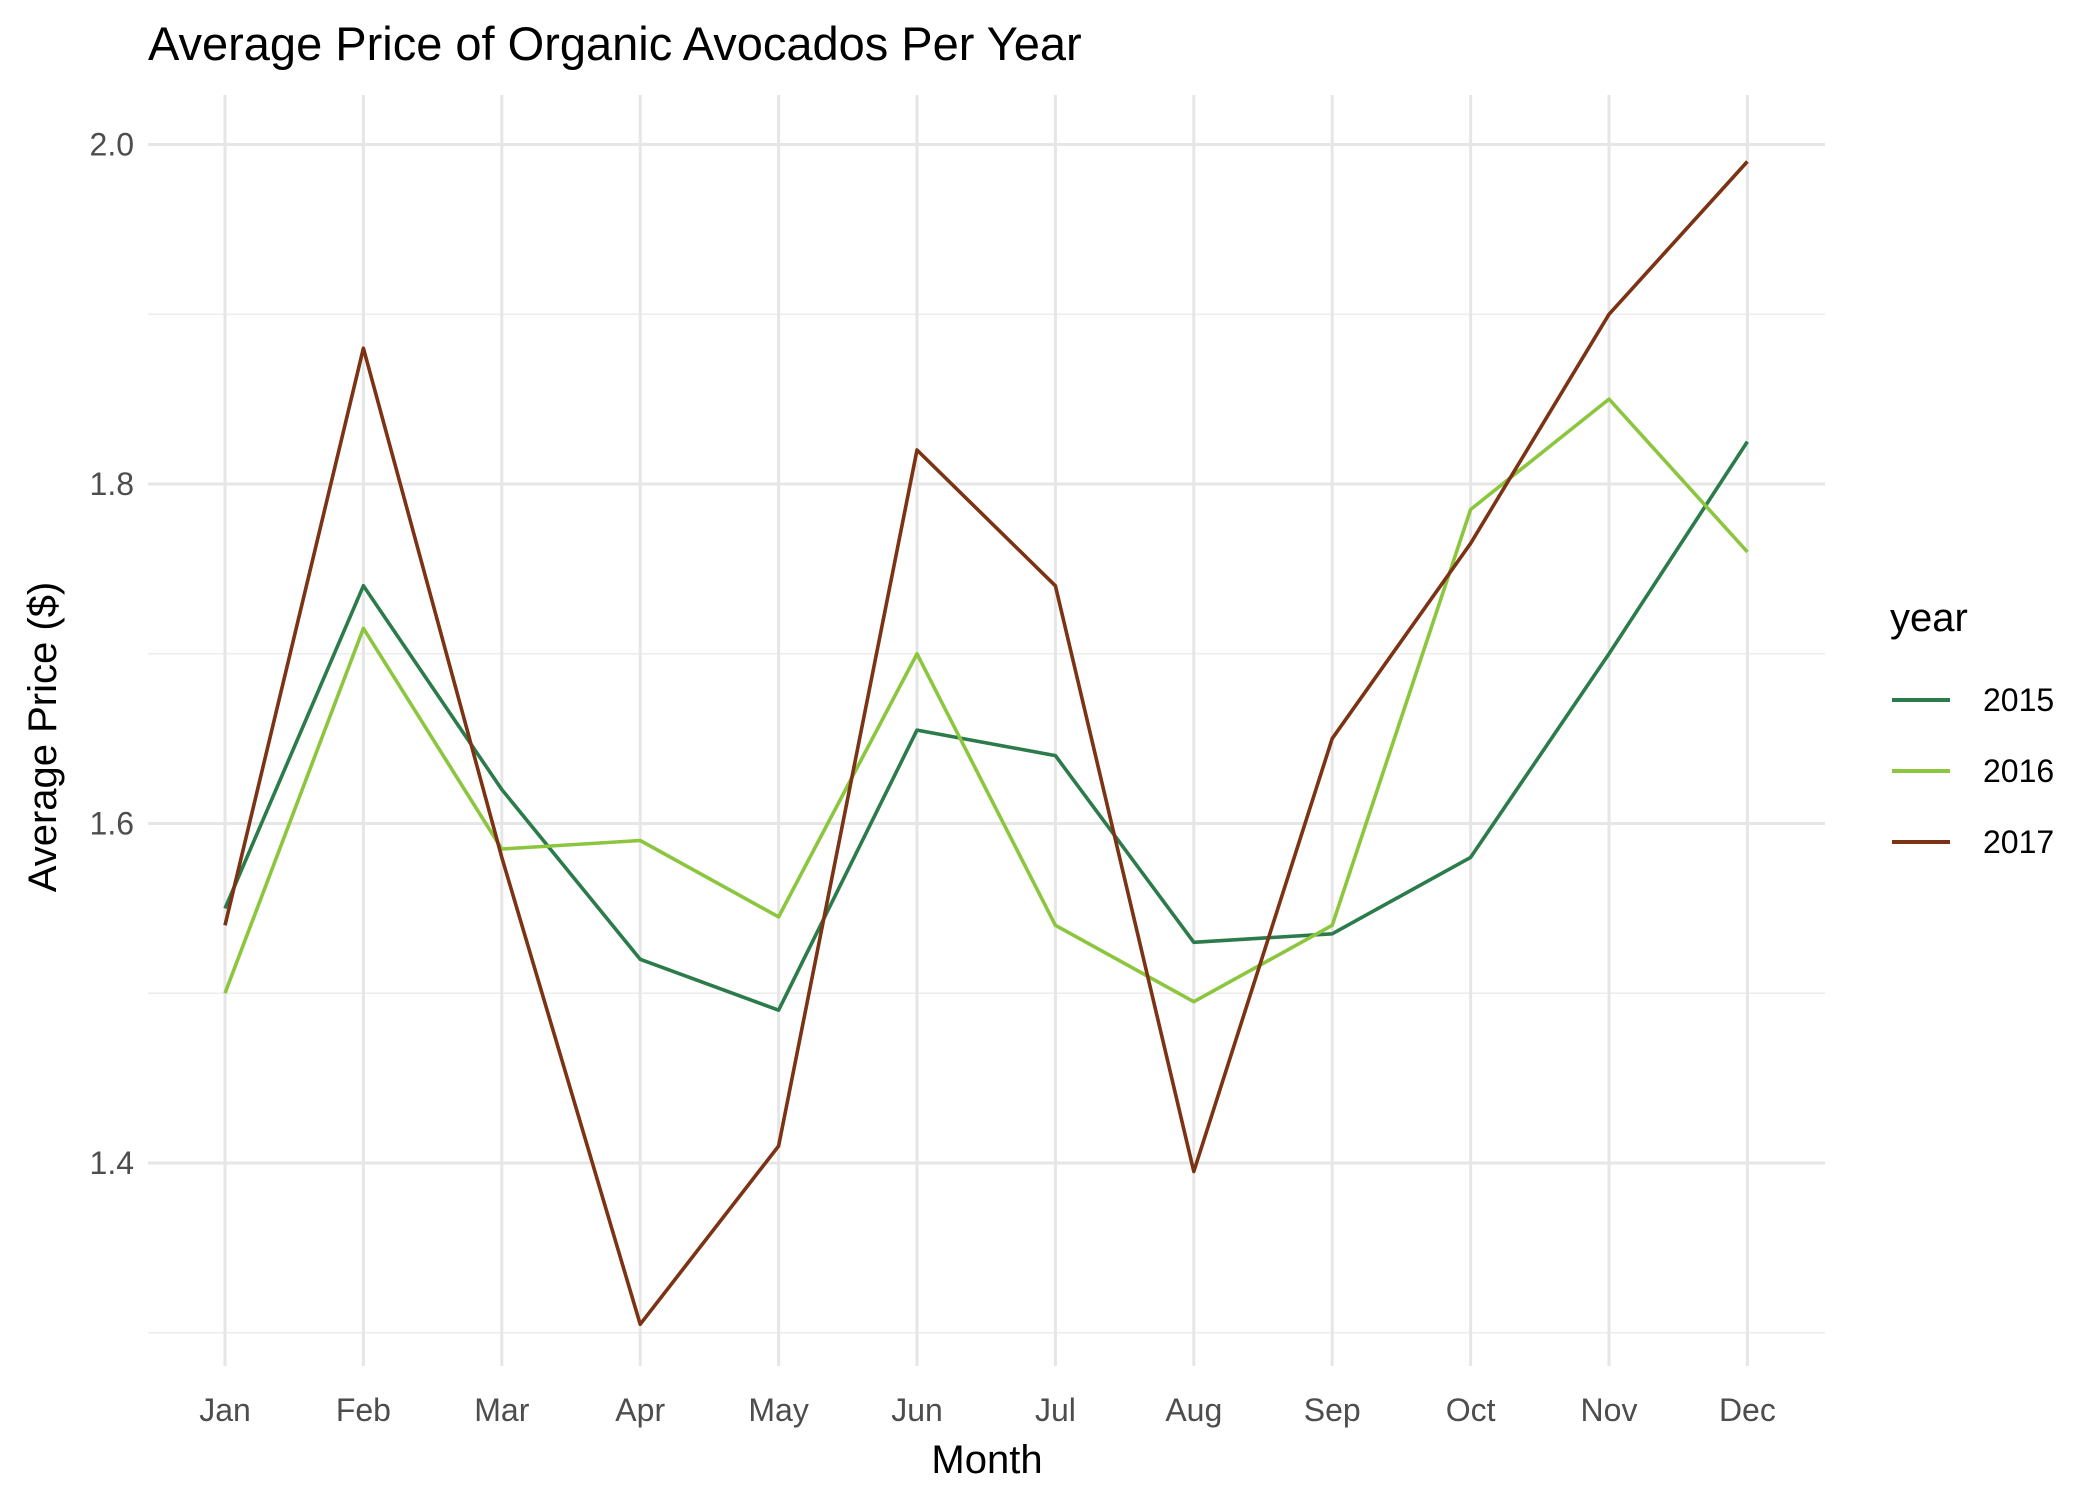 The height and width of the screenshot is (1499, 2099). Describe the element at coordinates (2018, 842) in the screenshot. I see `legend-label-2017: 2017` at that location.